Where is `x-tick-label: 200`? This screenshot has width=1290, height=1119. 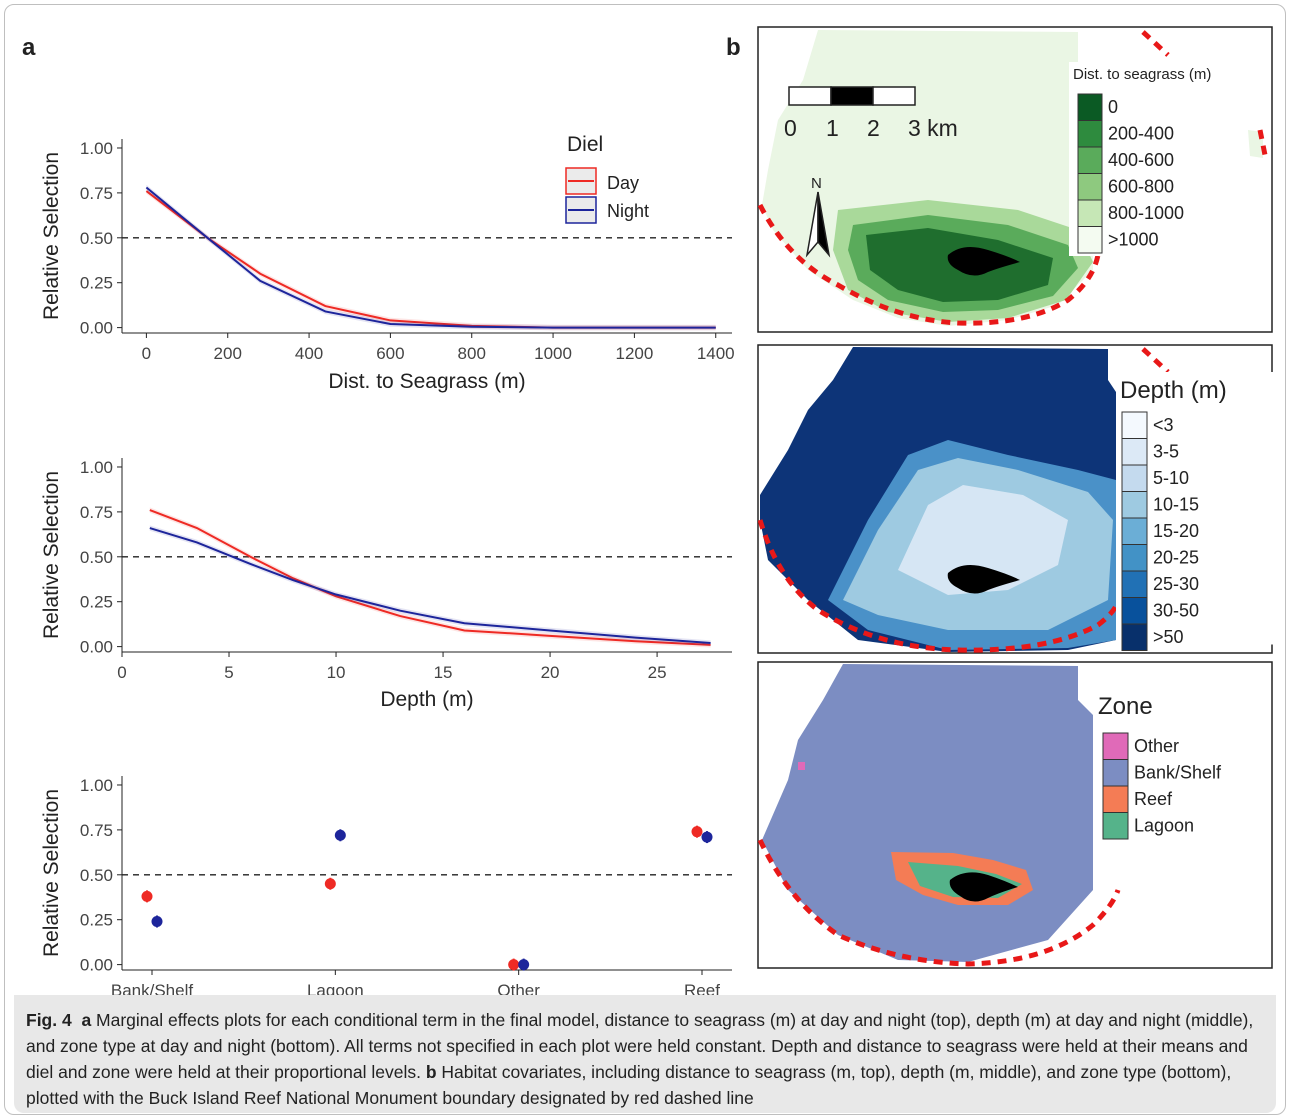 x-tick-label: 200 is located at coordinates (228, 353).